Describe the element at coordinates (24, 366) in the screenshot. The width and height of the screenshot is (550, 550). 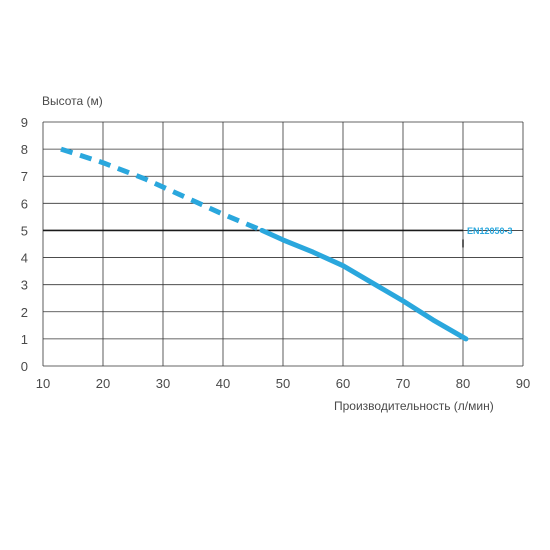
I see `y-tick-label: 0` at that location.